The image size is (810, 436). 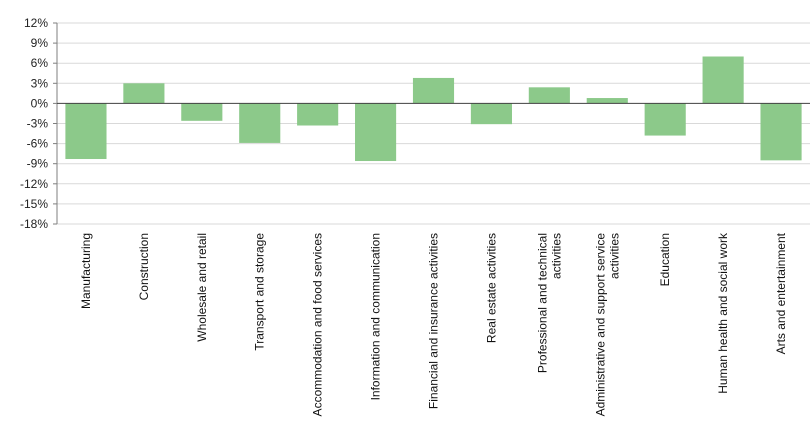 I want to click on y-axis: 12% 9% 6% 3% 0% -3% -6% -9% -12% -15% -18%, so click(x=39, y=123).